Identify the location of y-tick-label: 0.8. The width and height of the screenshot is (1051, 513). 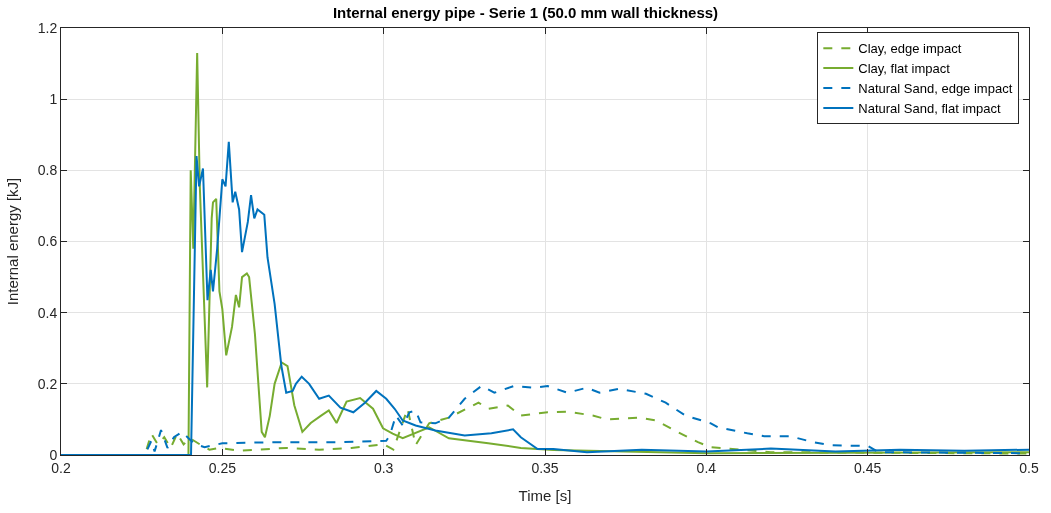
(47, 170).